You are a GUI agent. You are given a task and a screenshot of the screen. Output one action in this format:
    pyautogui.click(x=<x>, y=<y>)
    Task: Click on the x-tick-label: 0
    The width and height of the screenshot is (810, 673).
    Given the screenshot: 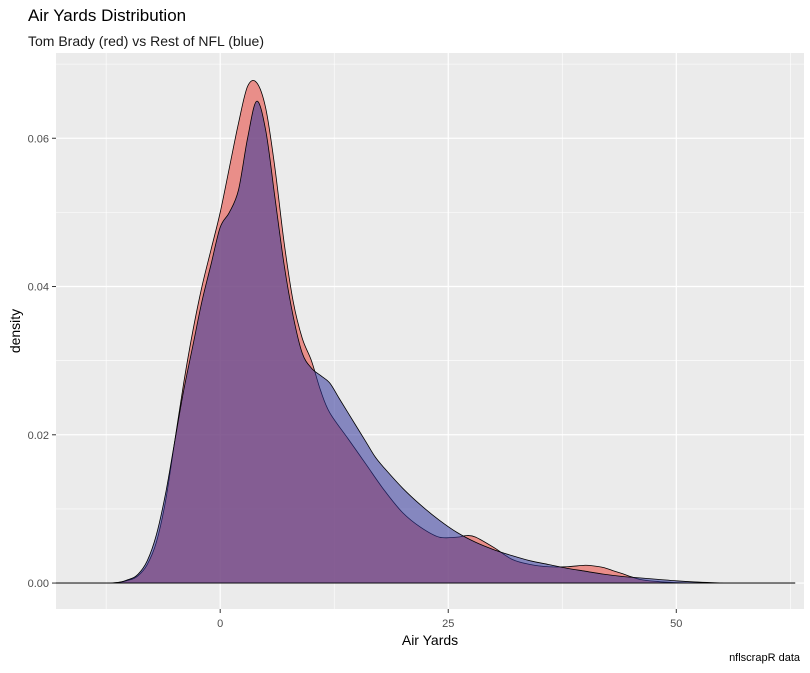 What is the action you would take?
    pyautogui.click(x=220, y=624)
    